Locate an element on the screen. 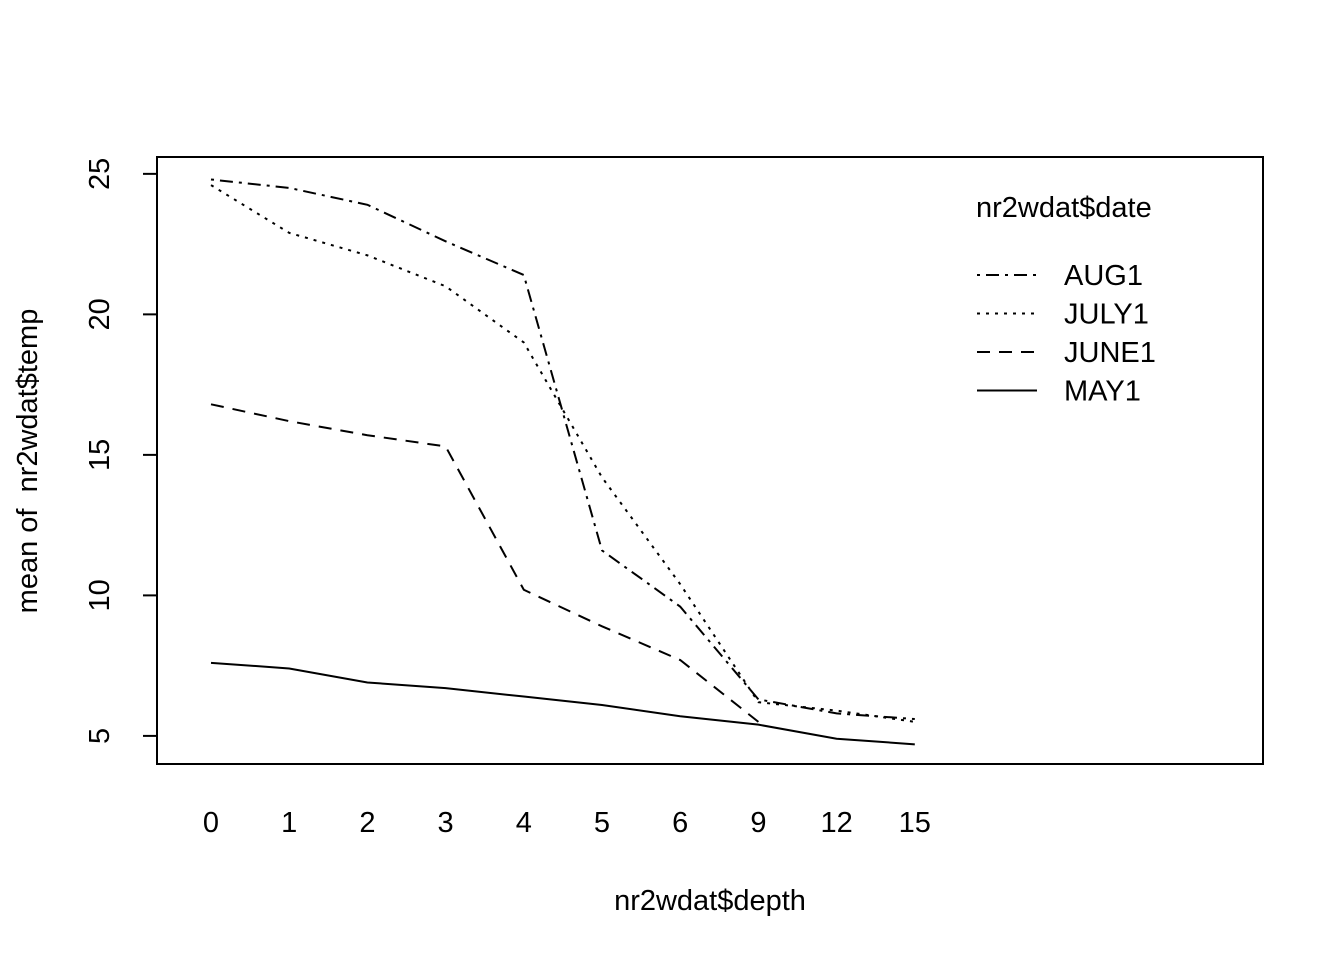  legend-label-may1: MAY1 is located at coordinates (1102, 392).